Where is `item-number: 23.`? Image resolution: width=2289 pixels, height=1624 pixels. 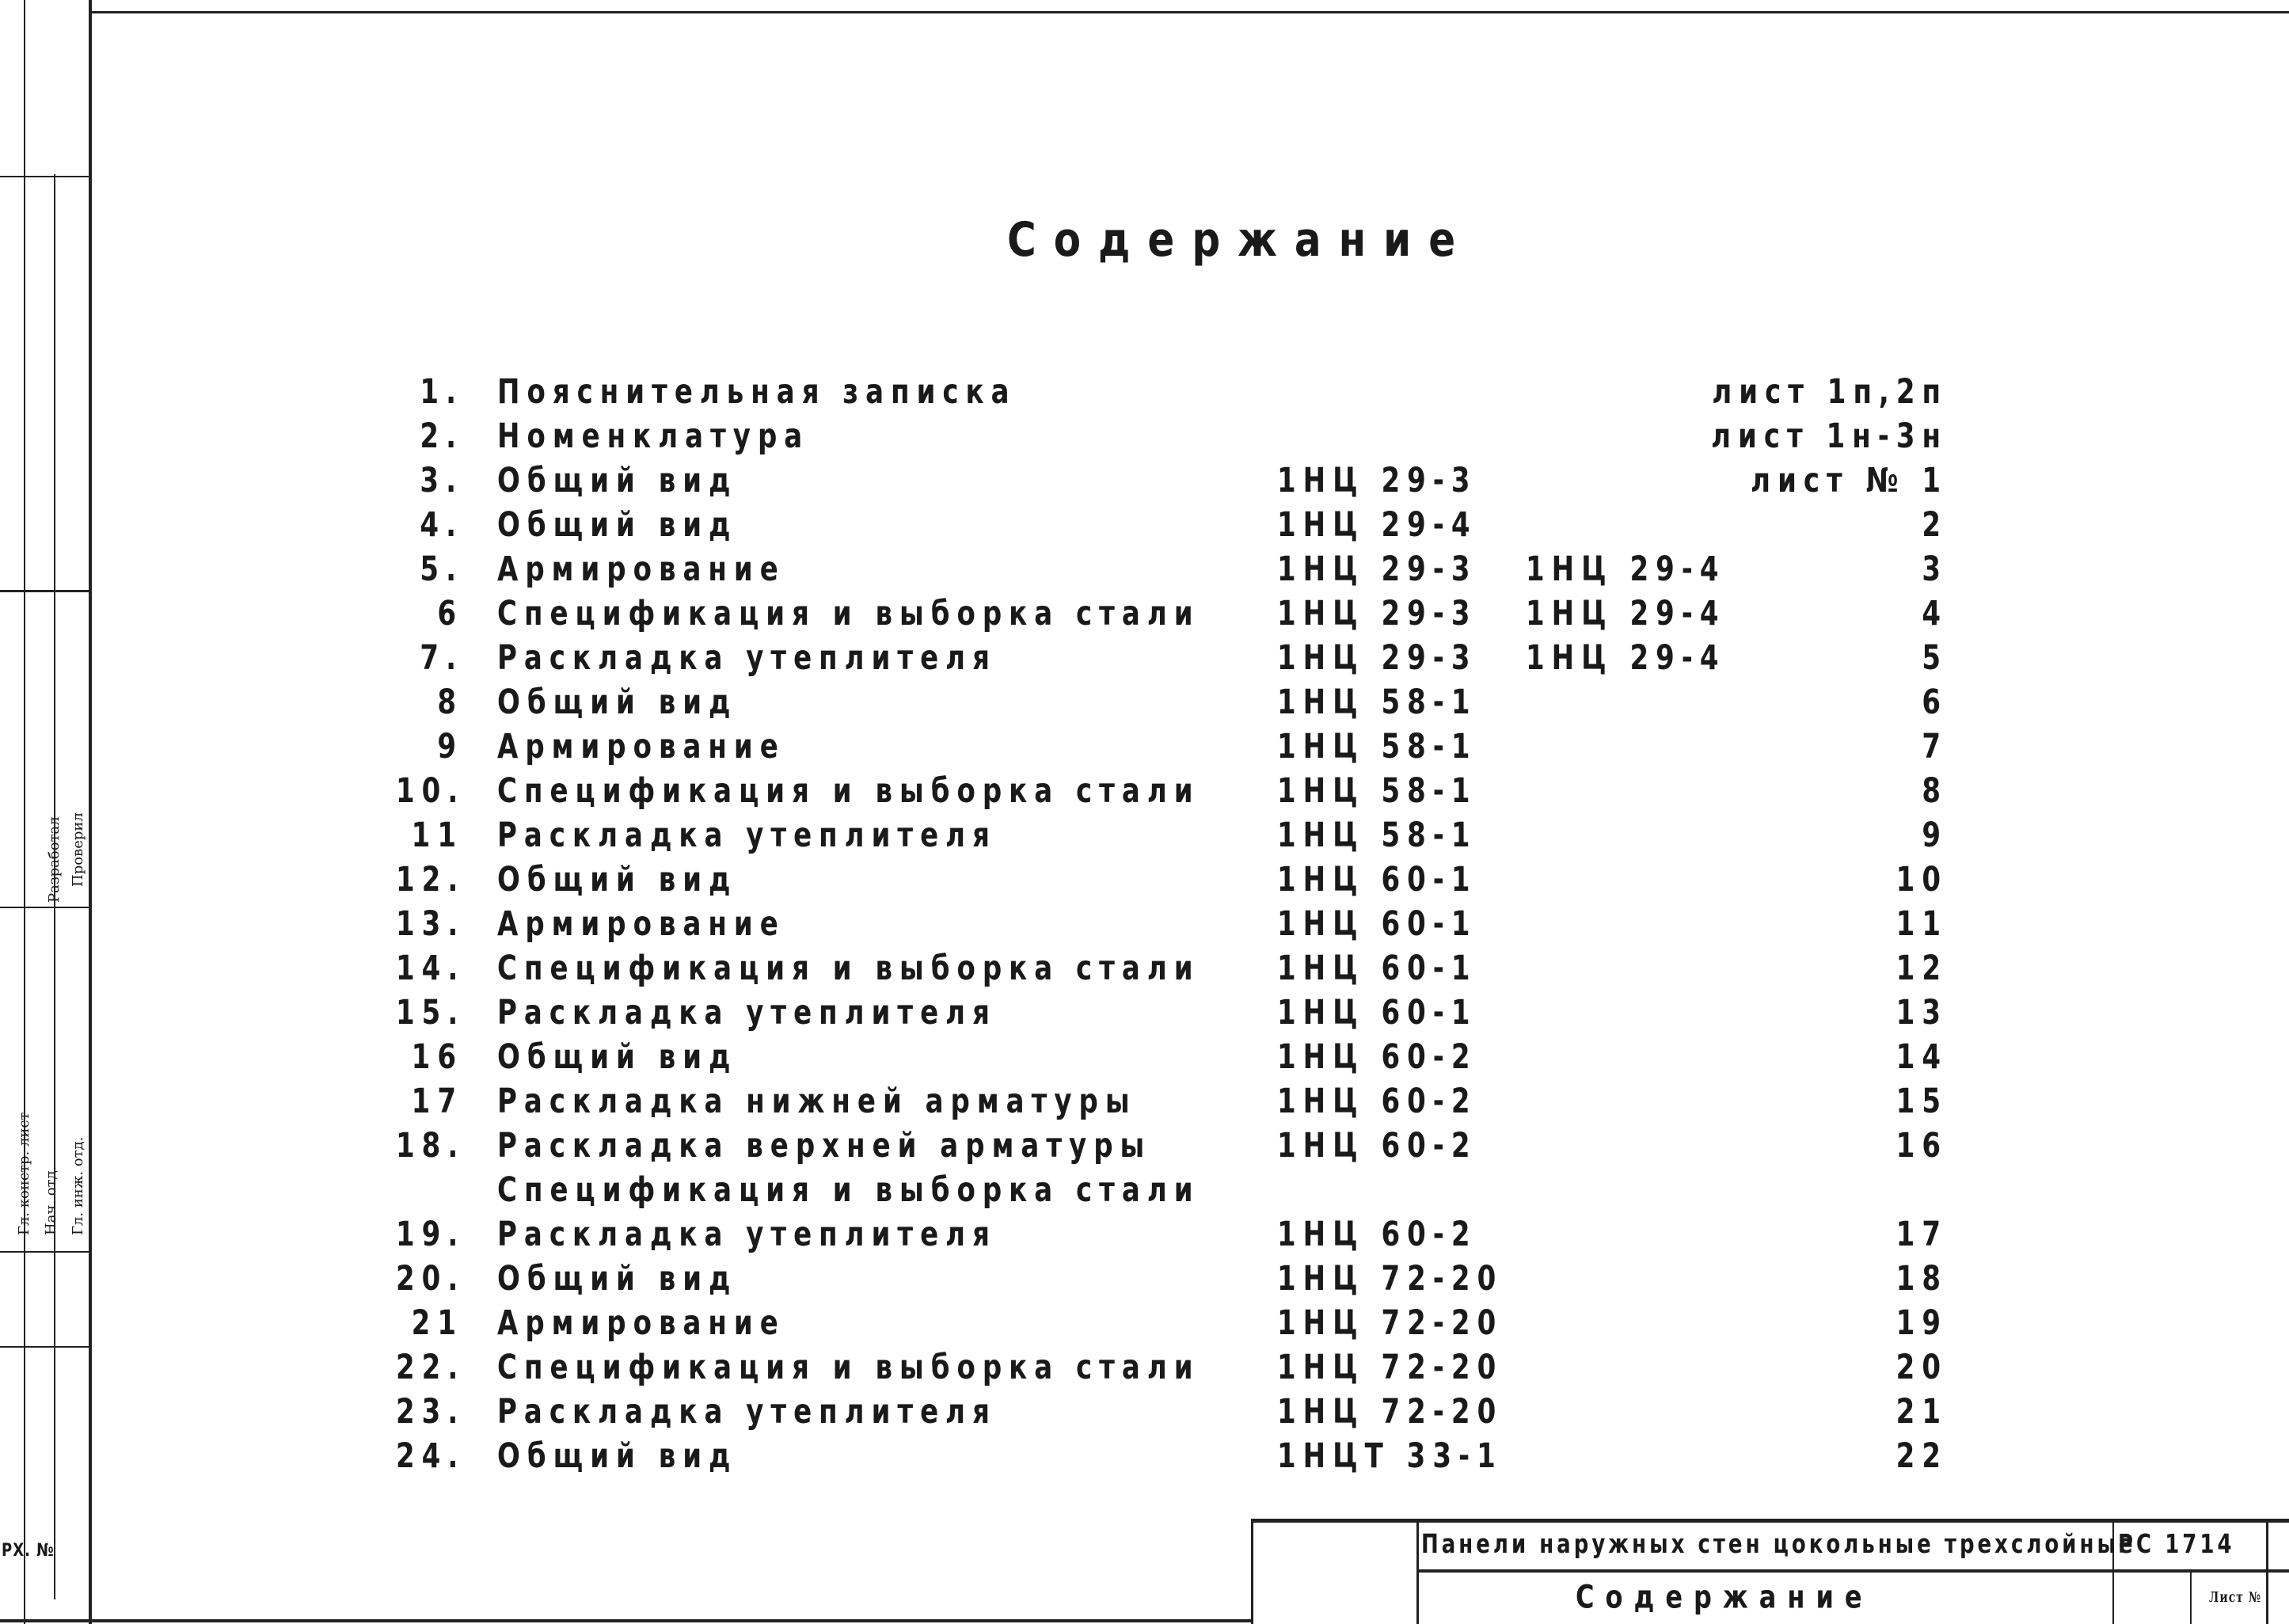 item-number: 23. is located at coordinates (431, 1412).